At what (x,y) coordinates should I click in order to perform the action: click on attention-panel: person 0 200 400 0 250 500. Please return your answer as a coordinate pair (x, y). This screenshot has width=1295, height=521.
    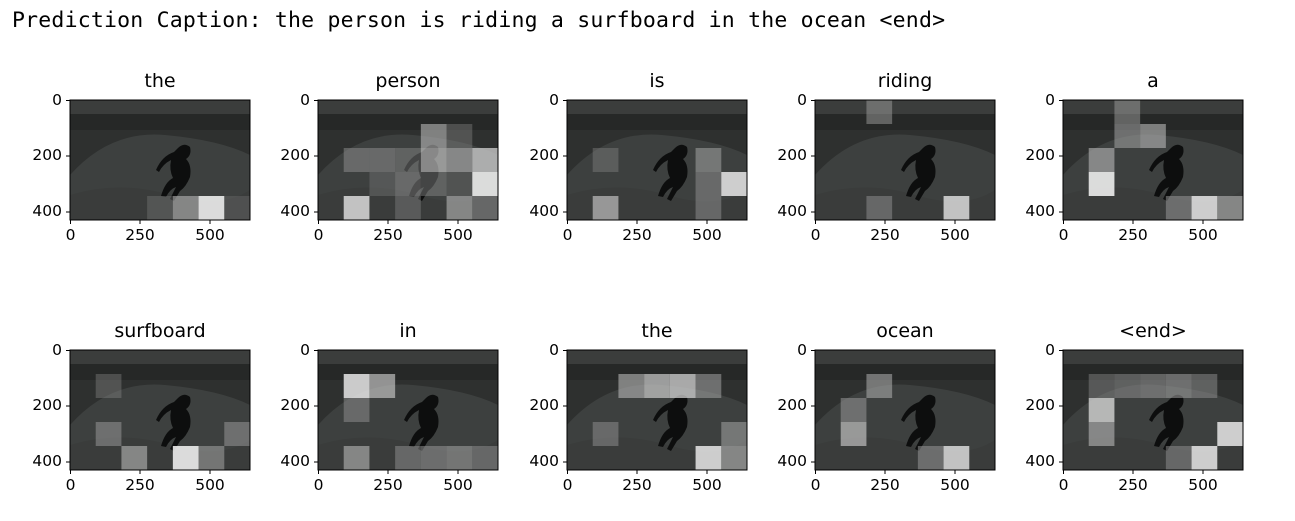
    Looking at the image, I should click on (378, 157).